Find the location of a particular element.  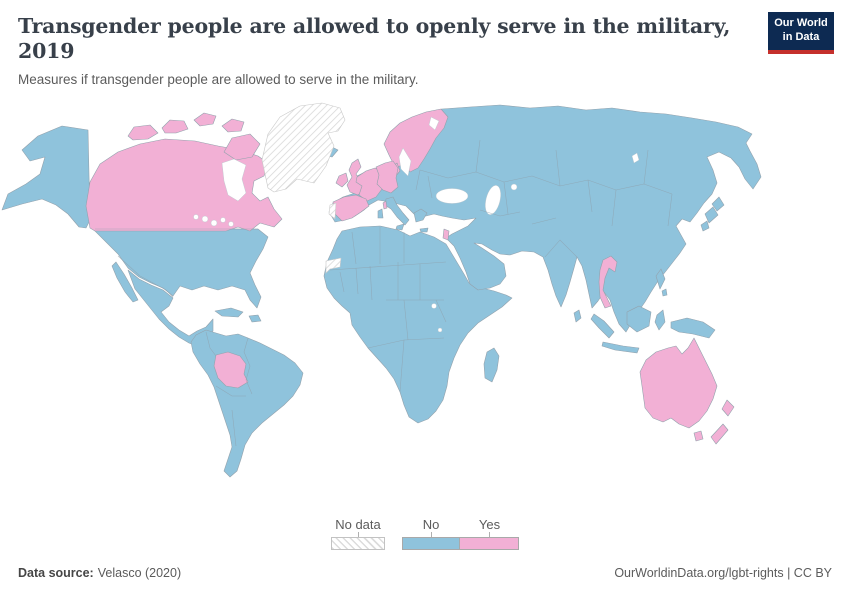

map-region-new-guinea is located at coordinates (693, 328).